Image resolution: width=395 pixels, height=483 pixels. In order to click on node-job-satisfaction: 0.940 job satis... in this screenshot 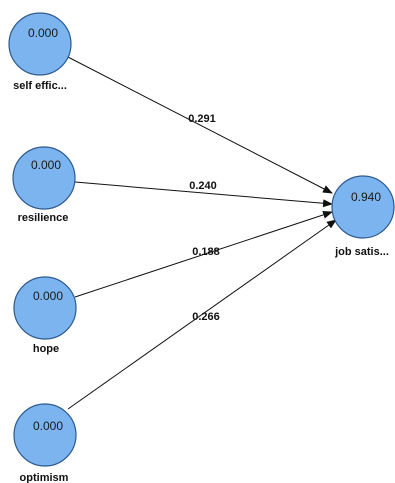, I will do `click(363, 216)`.